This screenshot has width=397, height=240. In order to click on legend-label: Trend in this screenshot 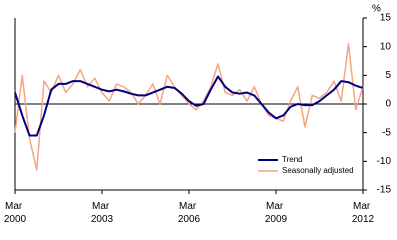, I will do `click(292, 159)`.